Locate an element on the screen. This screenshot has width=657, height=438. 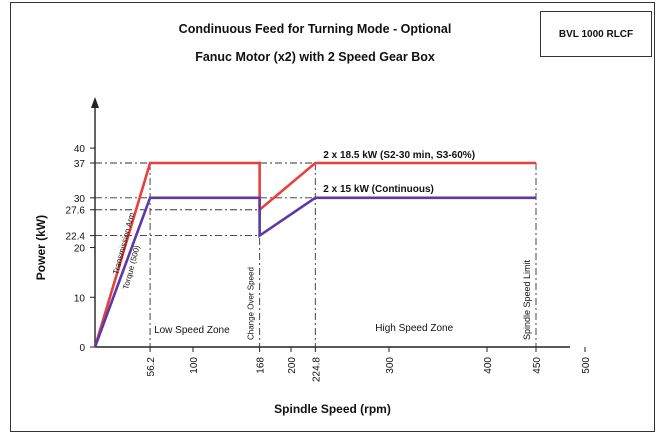
x-tick-label: 300 is located at coordinates (390, 365).